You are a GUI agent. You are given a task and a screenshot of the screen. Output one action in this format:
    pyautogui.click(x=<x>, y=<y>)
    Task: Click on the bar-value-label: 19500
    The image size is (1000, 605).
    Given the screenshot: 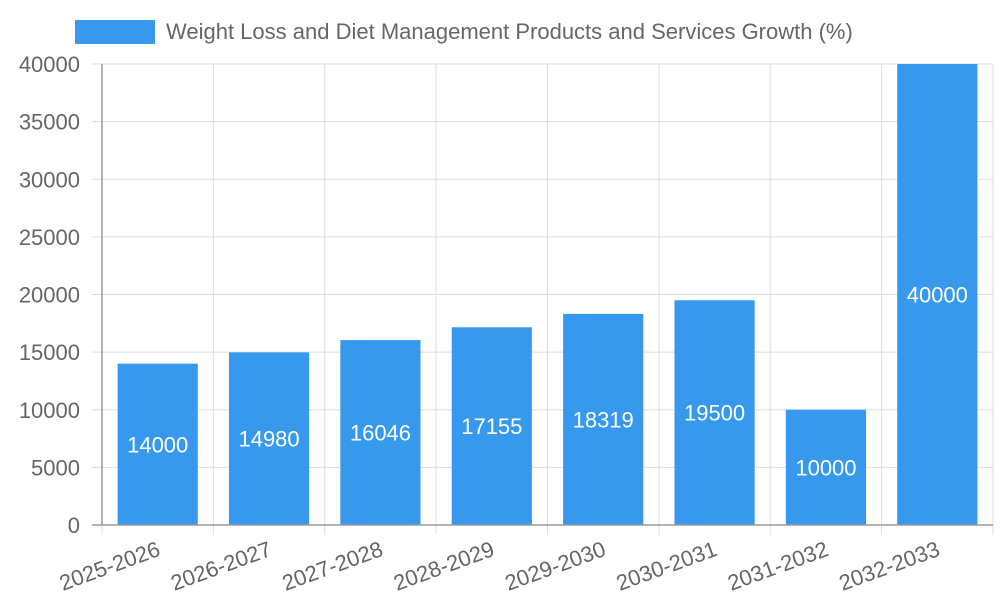 What is the action you would take?
    pyautogui.click(x=714, y=413)
    